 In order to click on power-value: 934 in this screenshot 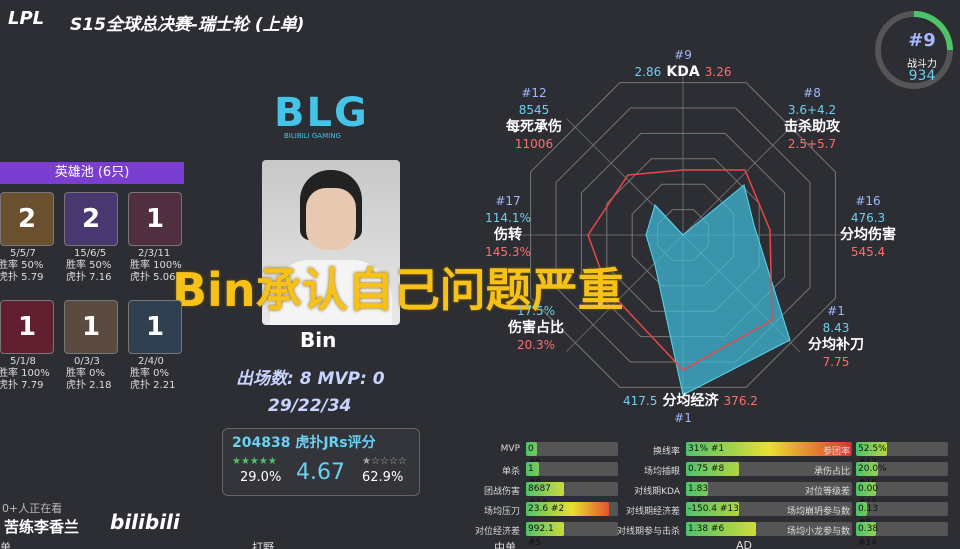, I will do `click(922, 76)`.